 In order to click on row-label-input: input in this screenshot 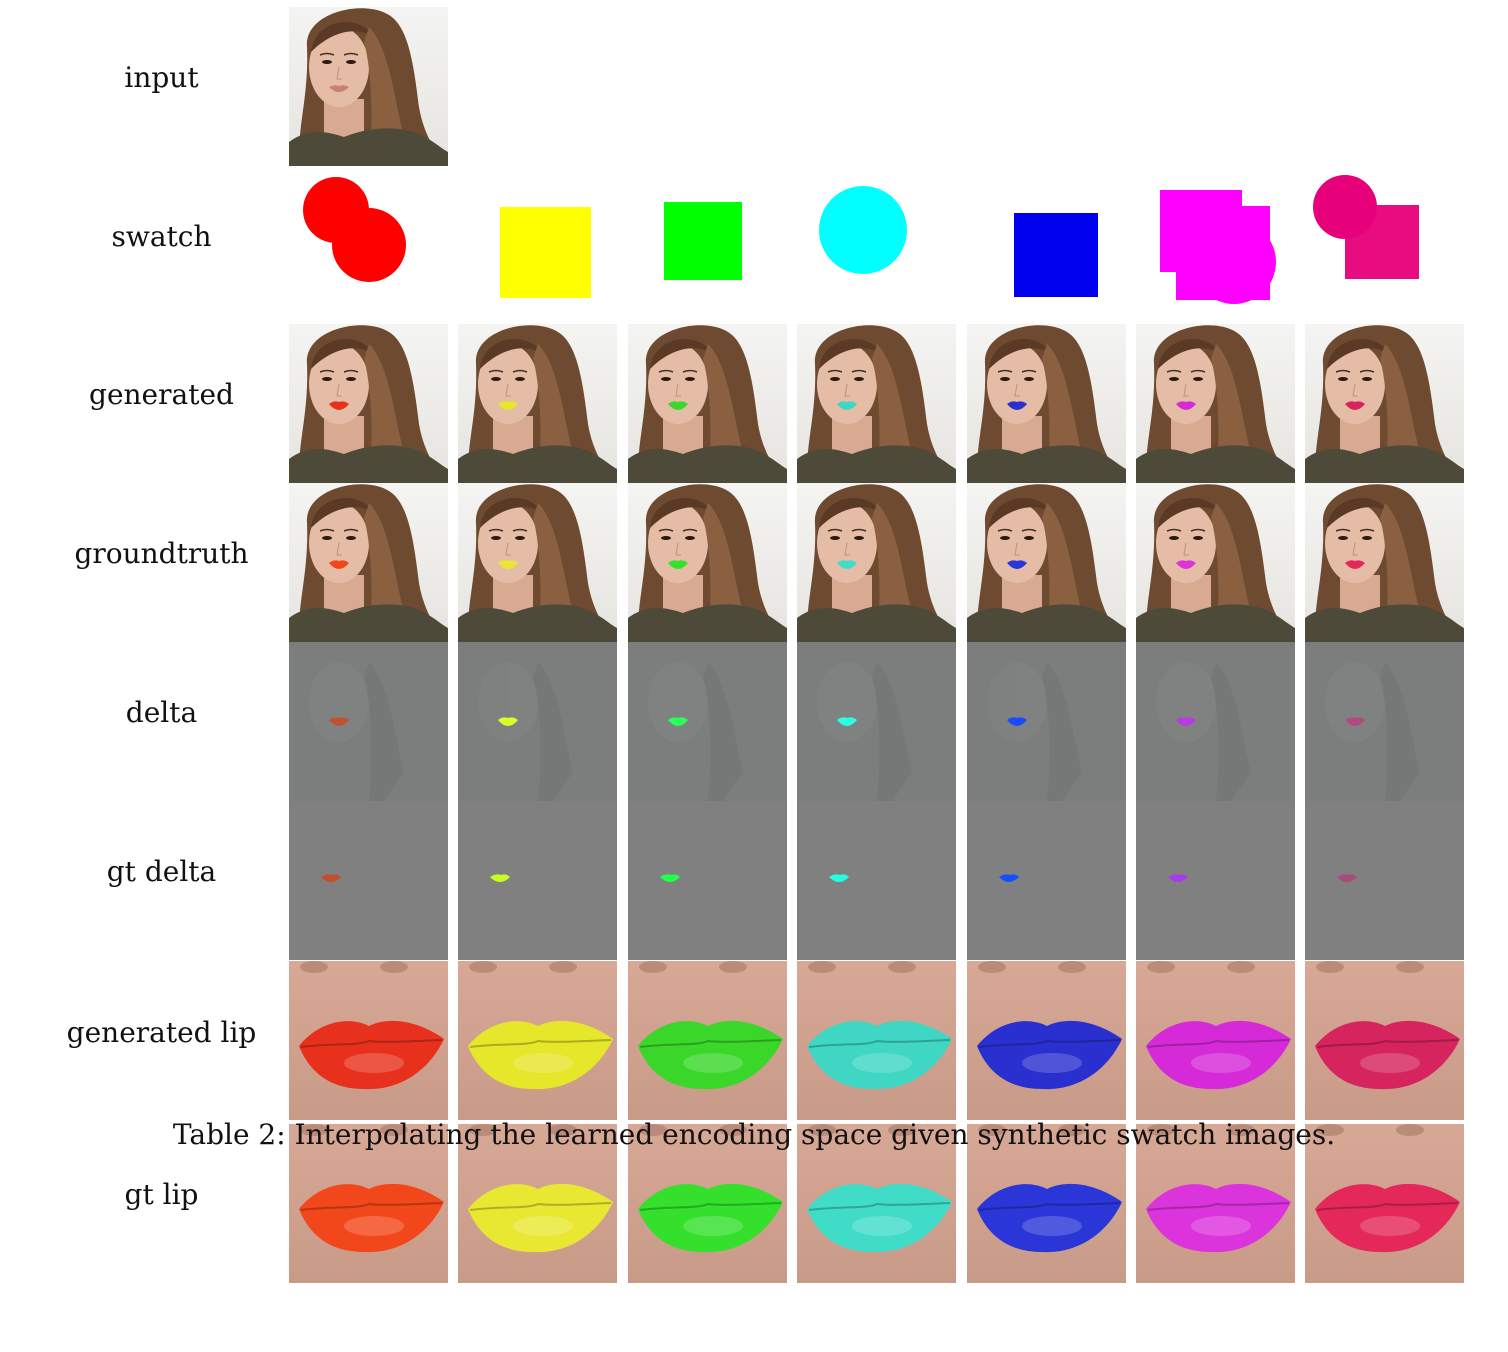, I will do `click(161, 77)`.